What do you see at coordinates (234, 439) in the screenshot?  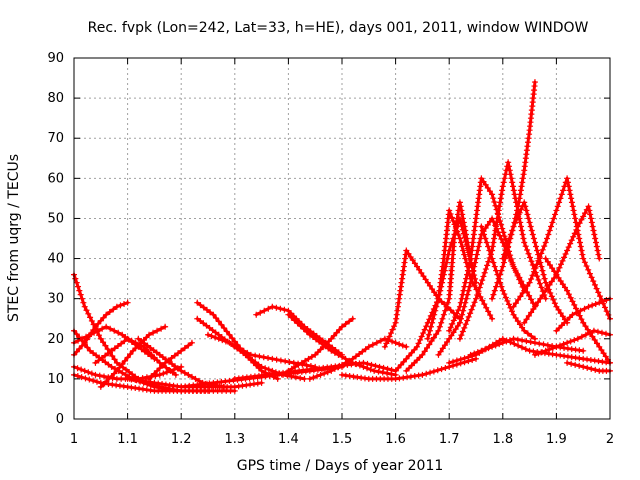 I see `x-tick-label: 1.3` at bounding box center [234, 439].